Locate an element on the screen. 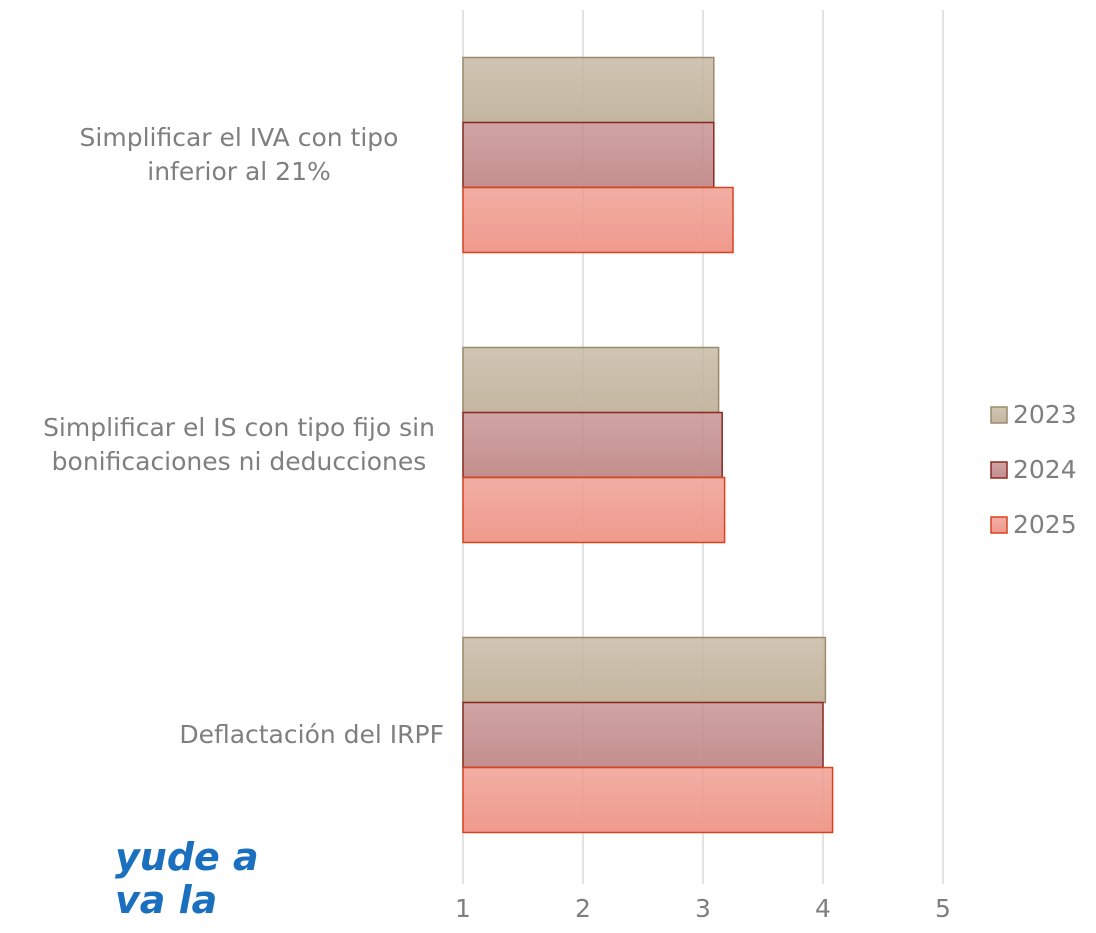 The image size is (1096, 933). x-tick-label: 4 is located at coordinates (823, 908).